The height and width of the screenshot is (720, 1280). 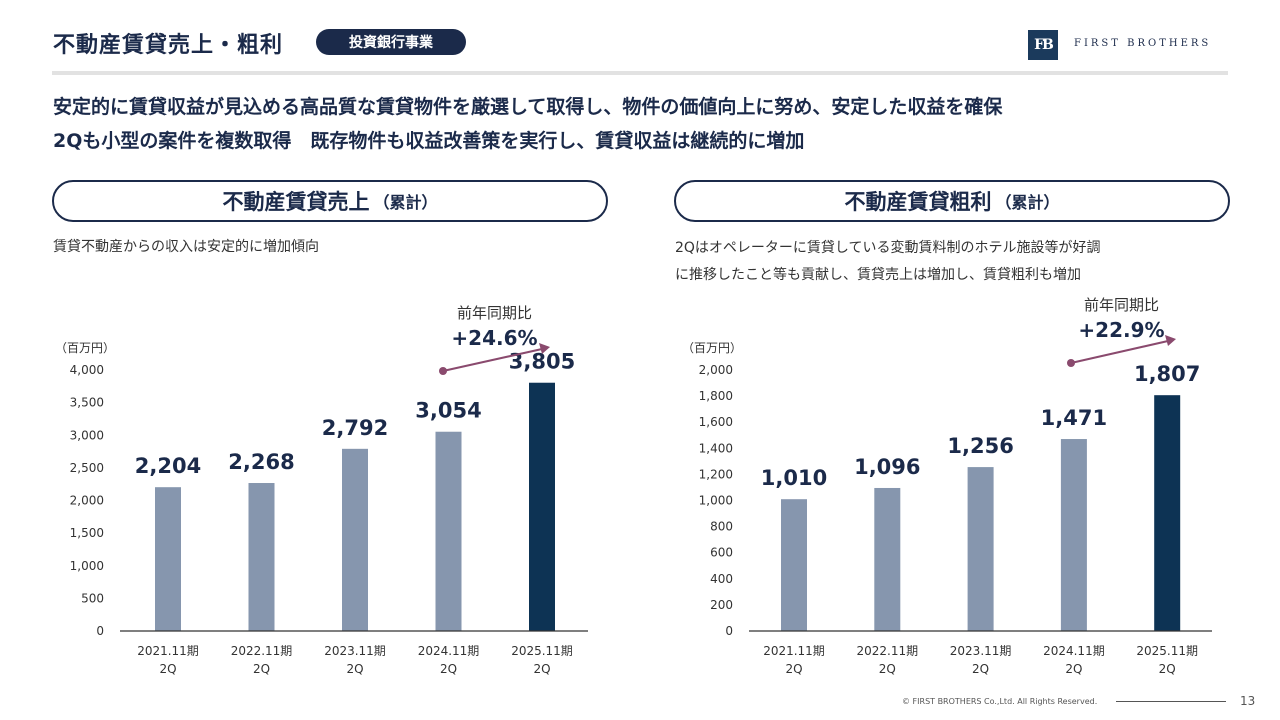 I want to click on bar-value-label: 1,010, so click(x=794, y=478).